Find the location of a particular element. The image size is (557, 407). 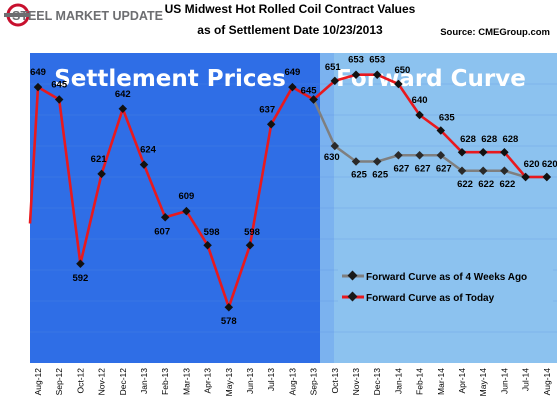

x-tick-label: Jul-14 is located at coordinates (526, 379).